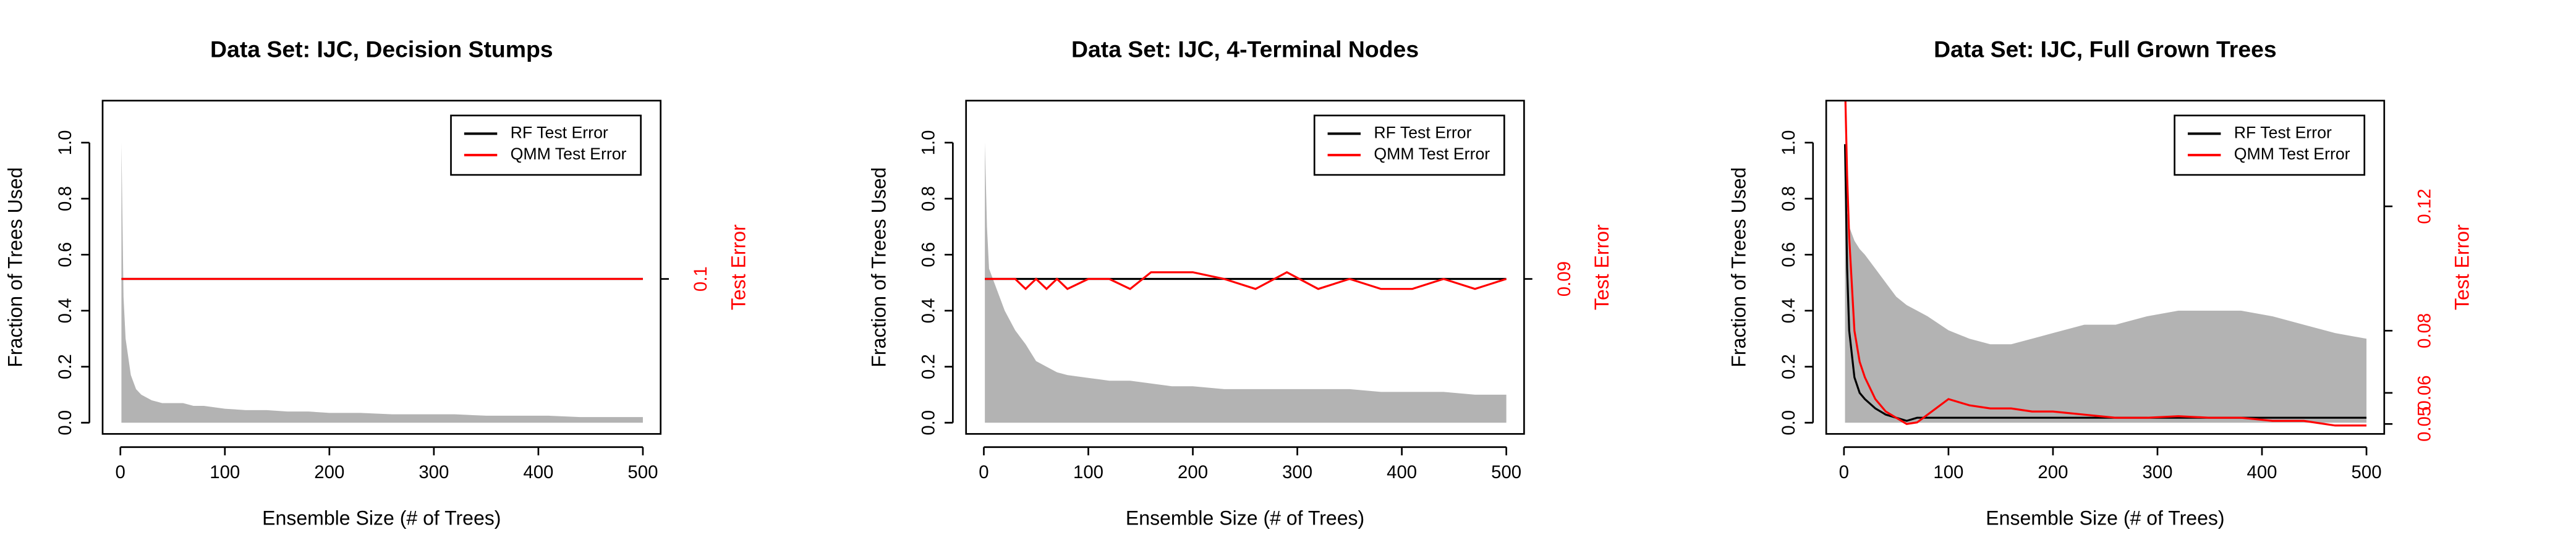 The width and height of the screenshot is (2576, 556). What do you see at coordinates (701, 279) in the screenshot?
I see `y2-tick-label: 0.1` at bounding box center [701, 279].